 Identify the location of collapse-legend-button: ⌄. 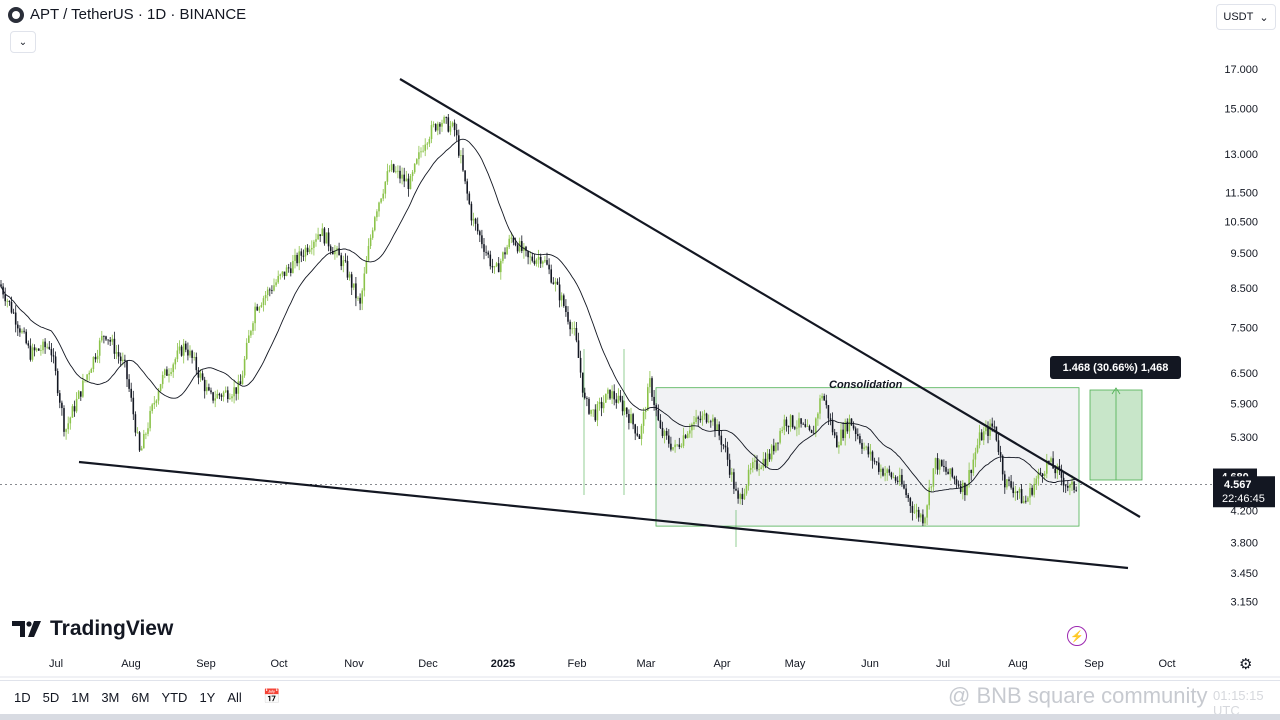
(23, 42).